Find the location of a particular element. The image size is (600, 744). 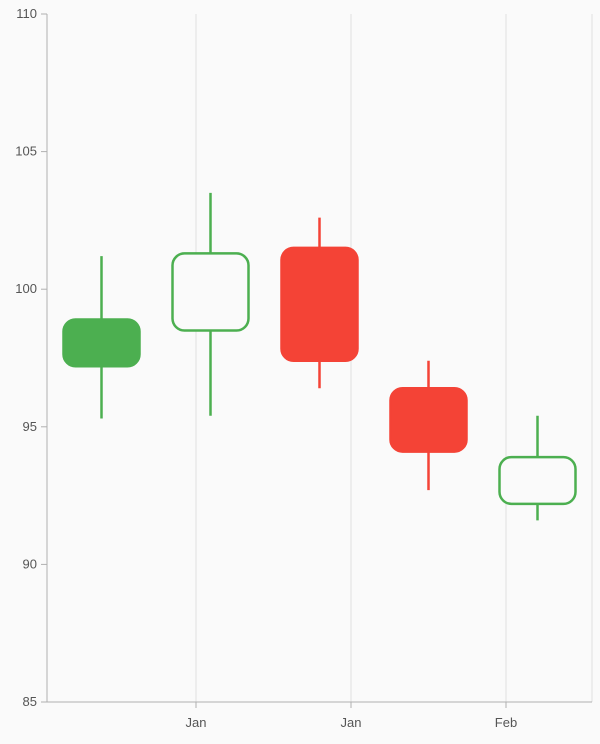

y-tick-label: 85 is located at coordinates (30, 701).